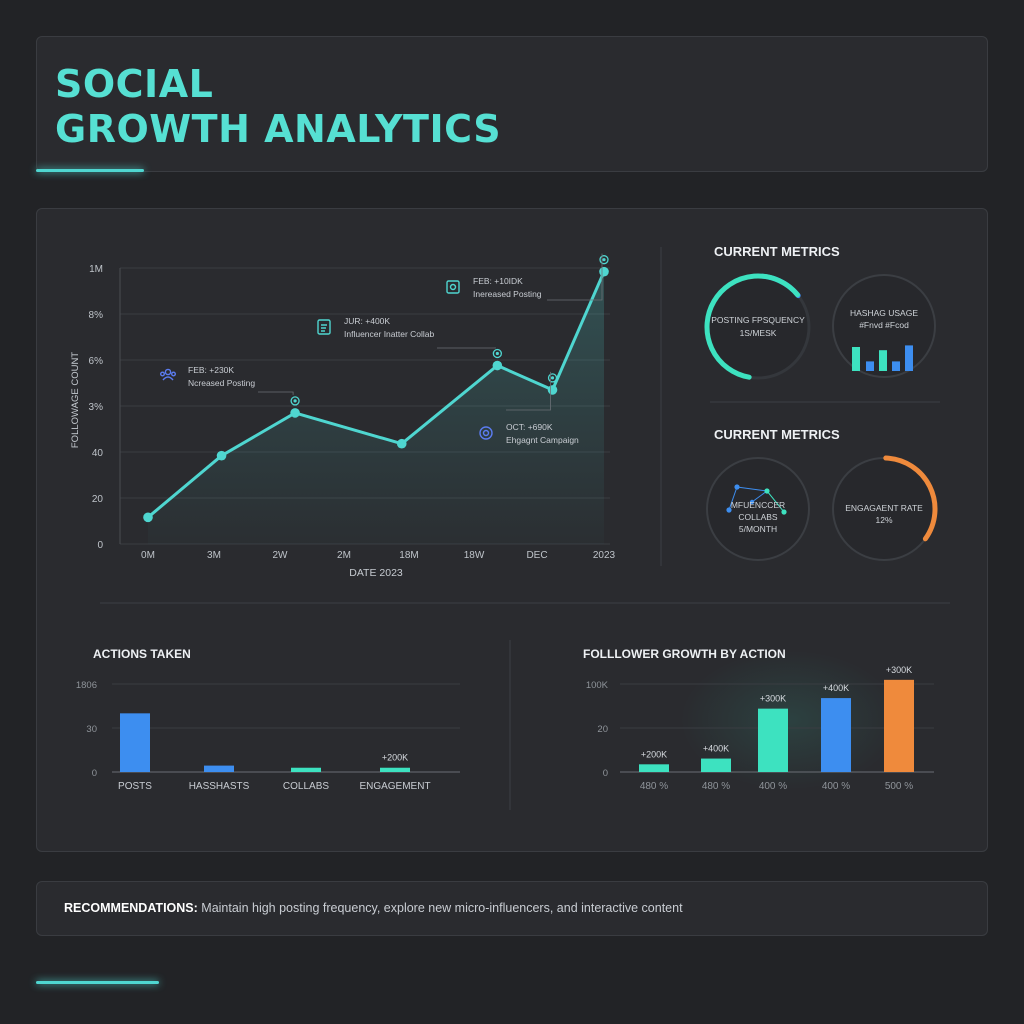 The image size is (1024, 1024). What do you see at coordinates (758, 320) in the screenshot?
I see `posting-label: POSTING FPSQUENCY` at bounding box center [758, 320].